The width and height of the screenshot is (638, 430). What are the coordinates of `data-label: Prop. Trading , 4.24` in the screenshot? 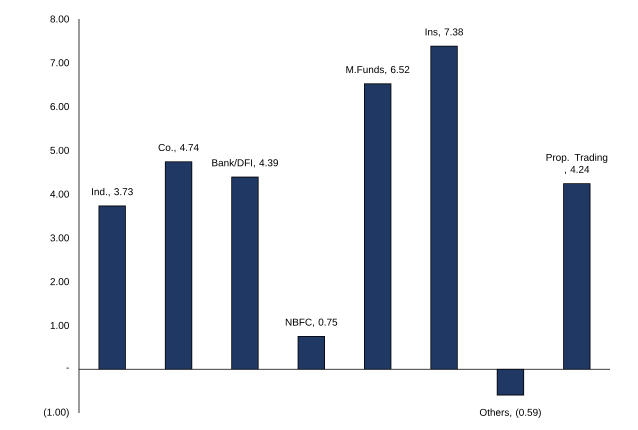 It's located at (577, 164).